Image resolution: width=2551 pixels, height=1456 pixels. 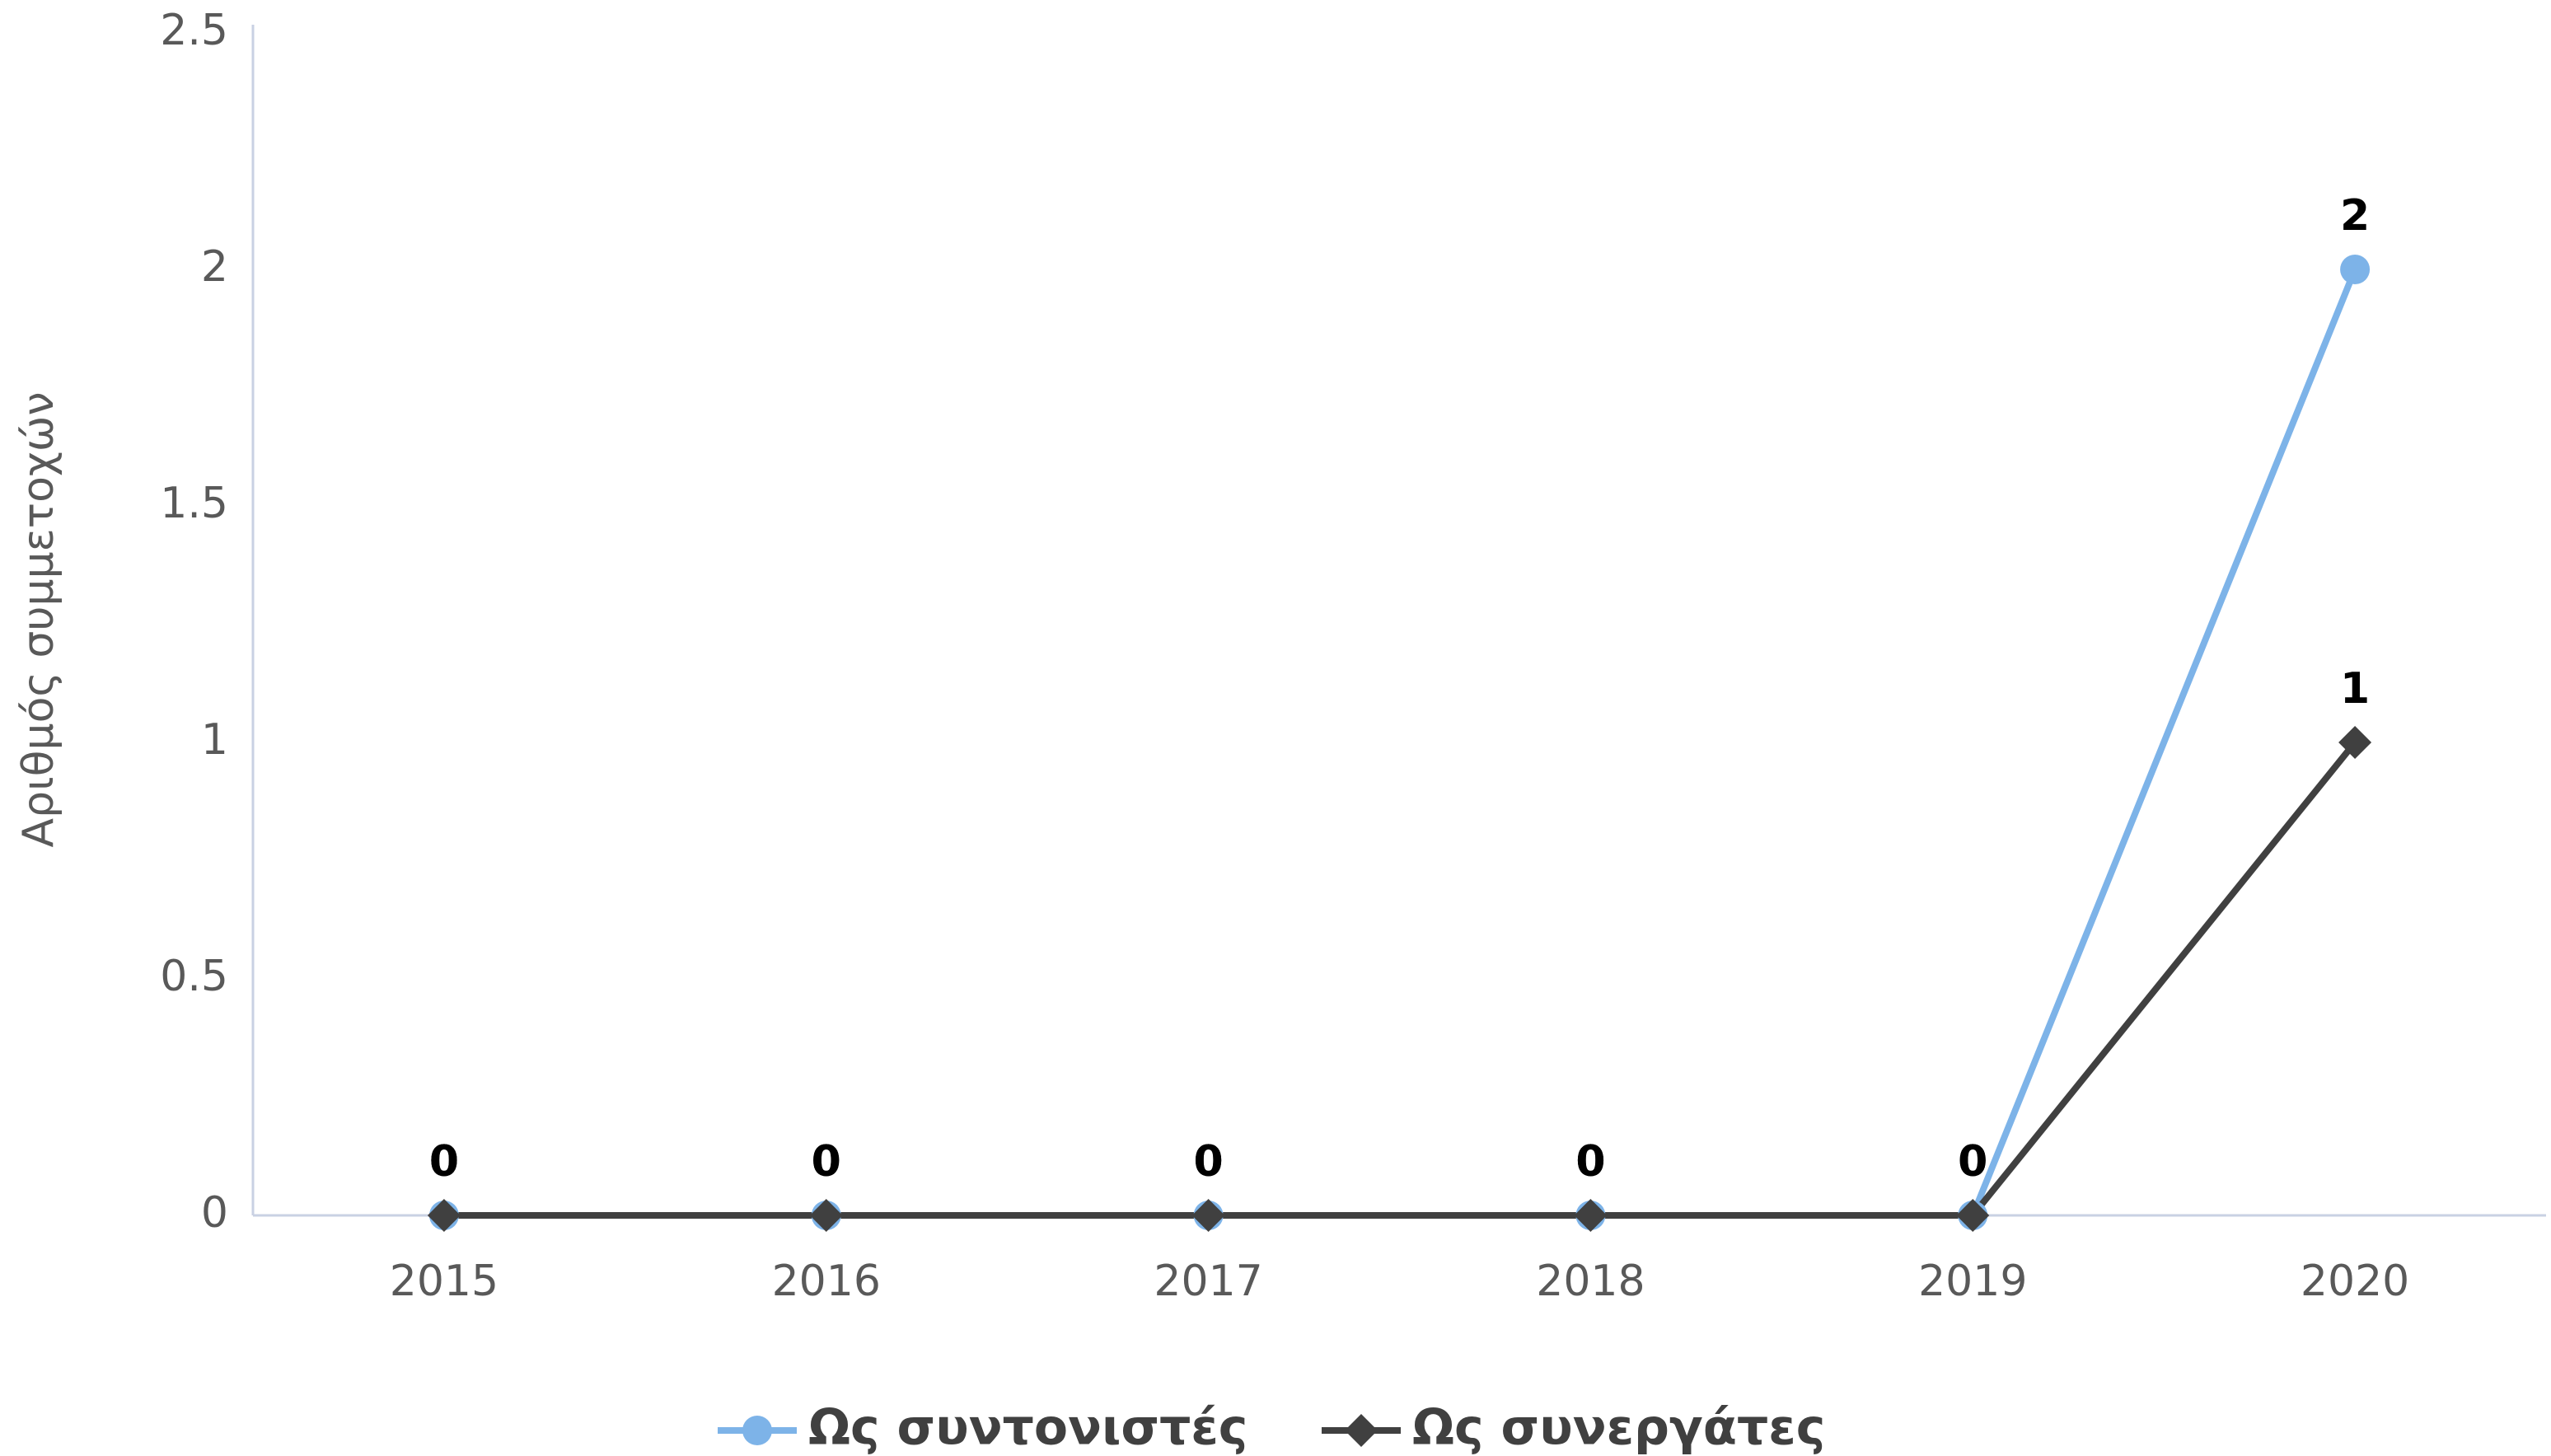 What do you see at coordinates (194, 503) in the screenshot?
I see `y-tick-label: 1.5` at bounding box center [194, 503].